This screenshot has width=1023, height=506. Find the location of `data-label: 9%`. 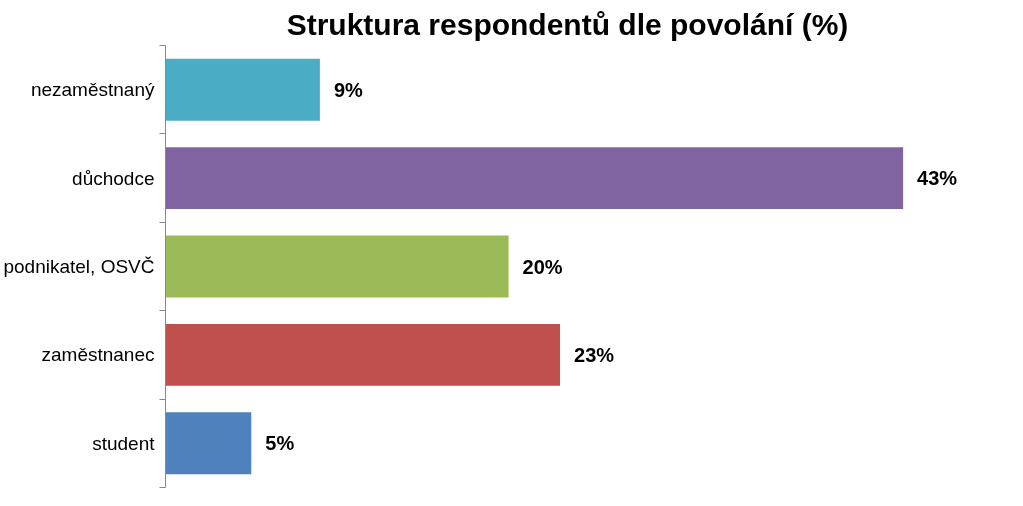

data-label: 9% is located at coordinates (348, 89).